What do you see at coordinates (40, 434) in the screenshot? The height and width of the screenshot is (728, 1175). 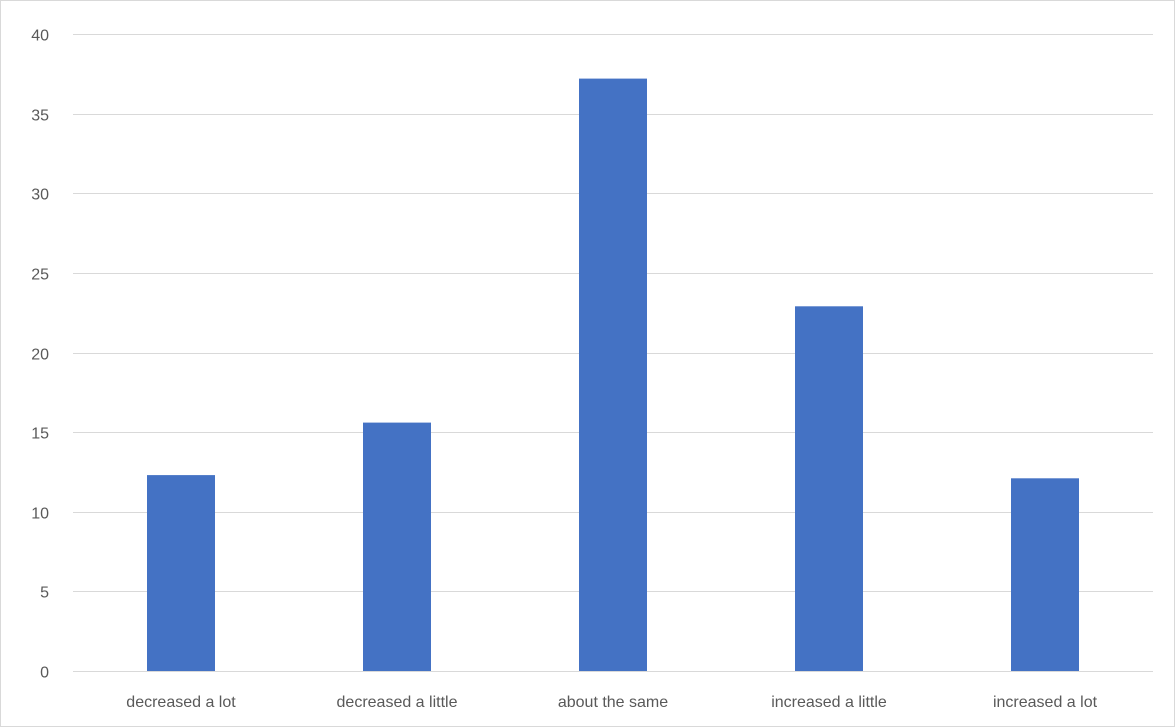 I see `y-tick-label: 15` at bounding box center [40, 434].